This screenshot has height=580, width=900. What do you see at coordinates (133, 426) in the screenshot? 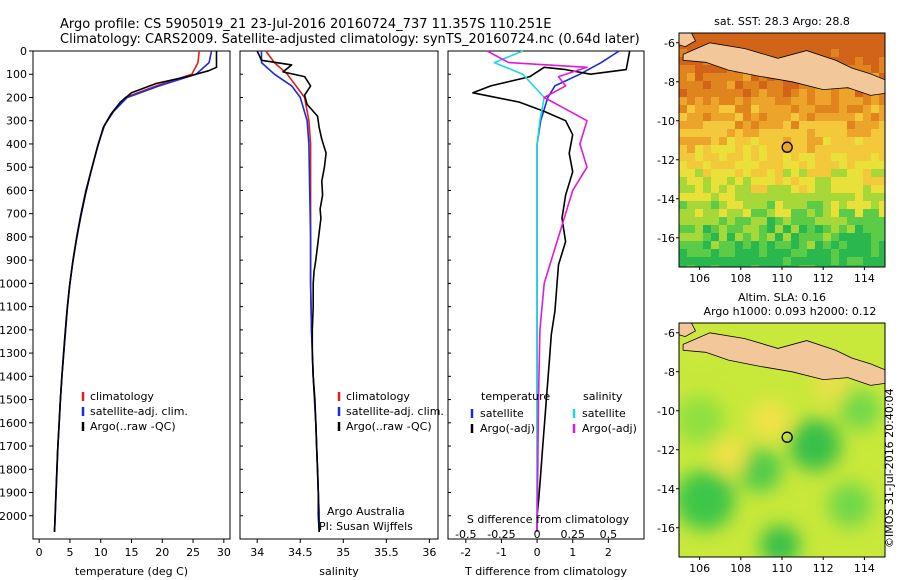
I see `legend-label: Argo(..raw -QC)` at bounding box center [133, 426].